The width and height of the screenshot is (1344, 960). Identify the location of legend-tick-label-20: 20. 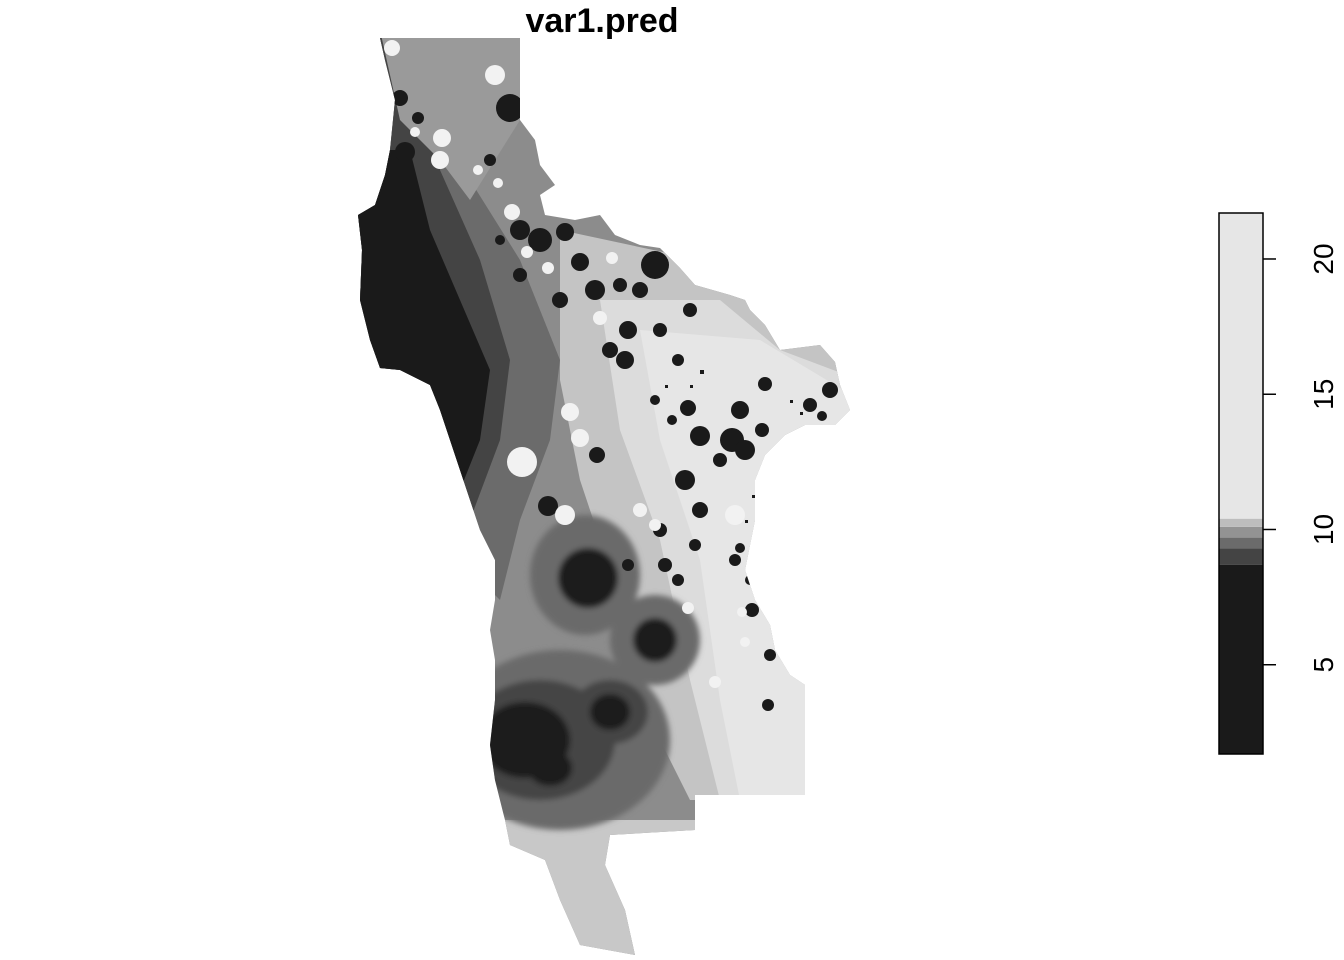
(1323, 258).